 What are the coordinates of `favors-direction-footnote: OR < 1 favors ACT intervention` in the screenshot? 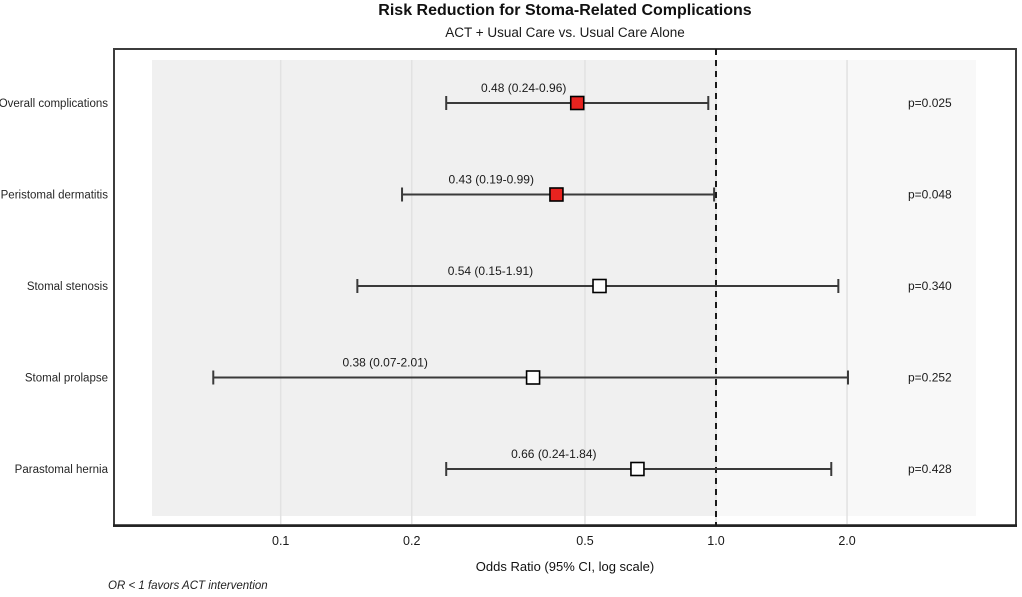 It's located at (188, 586).